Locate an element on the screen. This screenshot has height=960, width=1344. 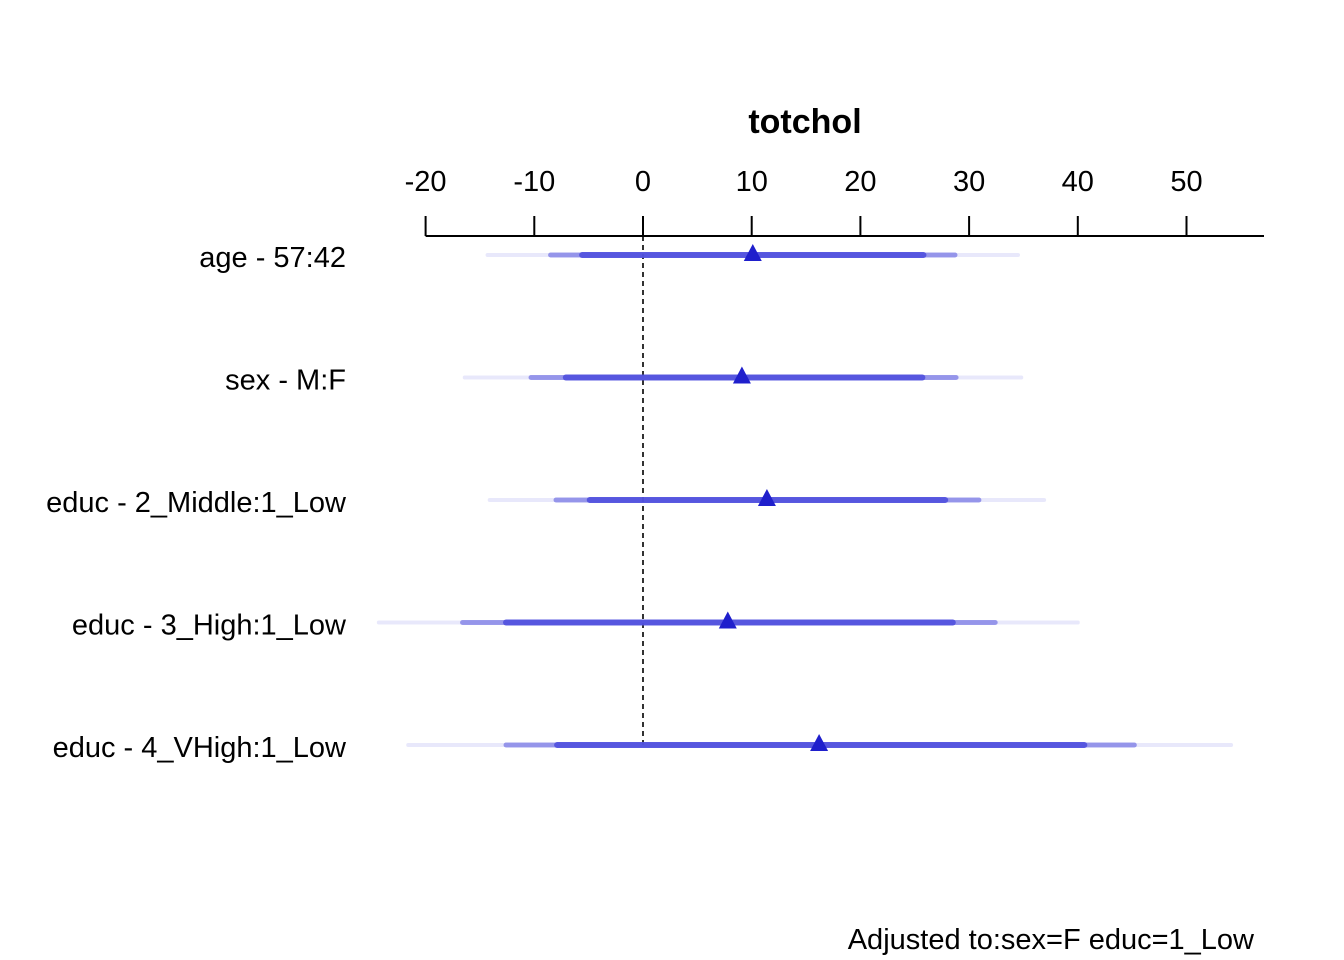
x-axis: -20 -10 0 10 20 30 40 50 is located at coordinates (834, 201).